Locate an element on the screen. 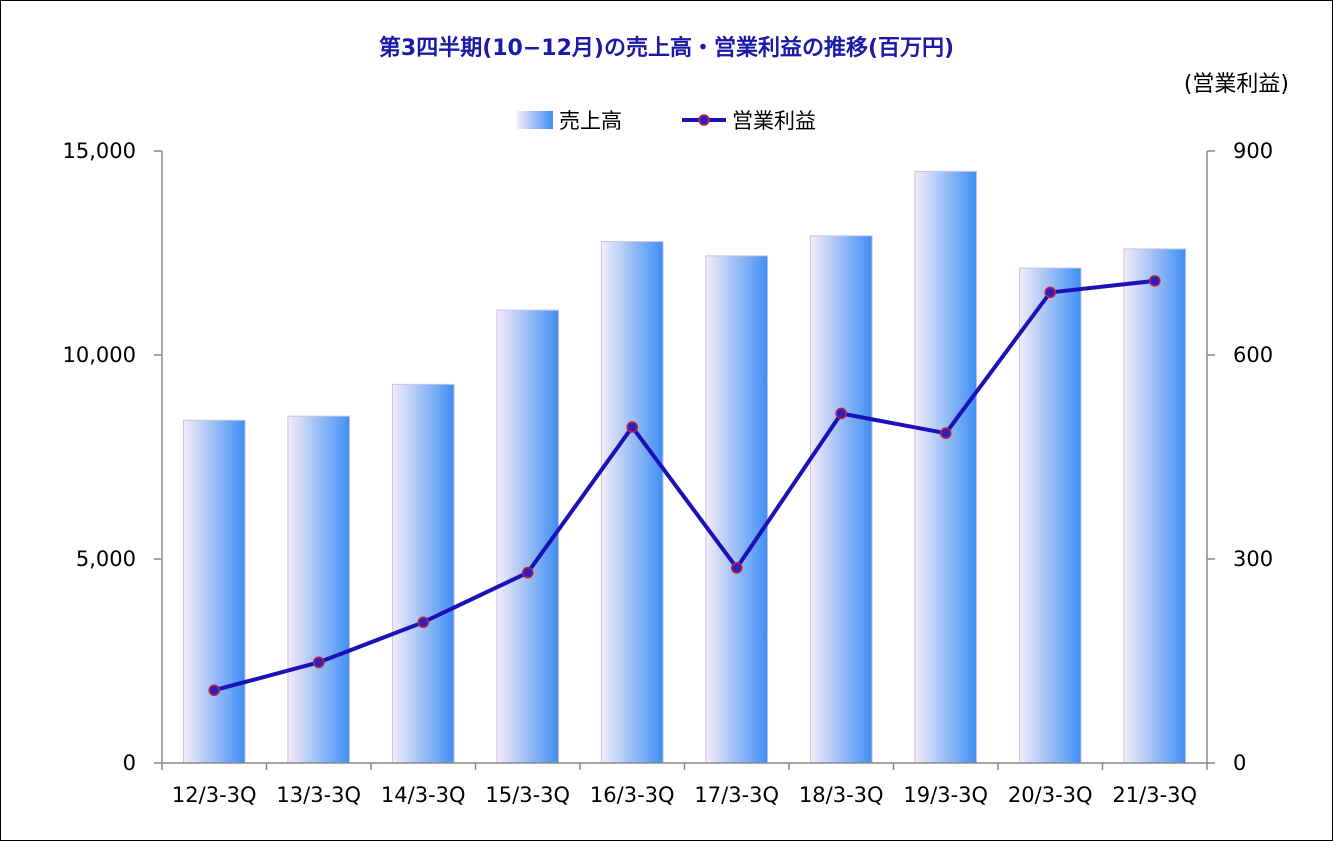 This screenshot has height=841, width=1333. right-tick-label-1: 300 is located at coordinates (1253, 559).